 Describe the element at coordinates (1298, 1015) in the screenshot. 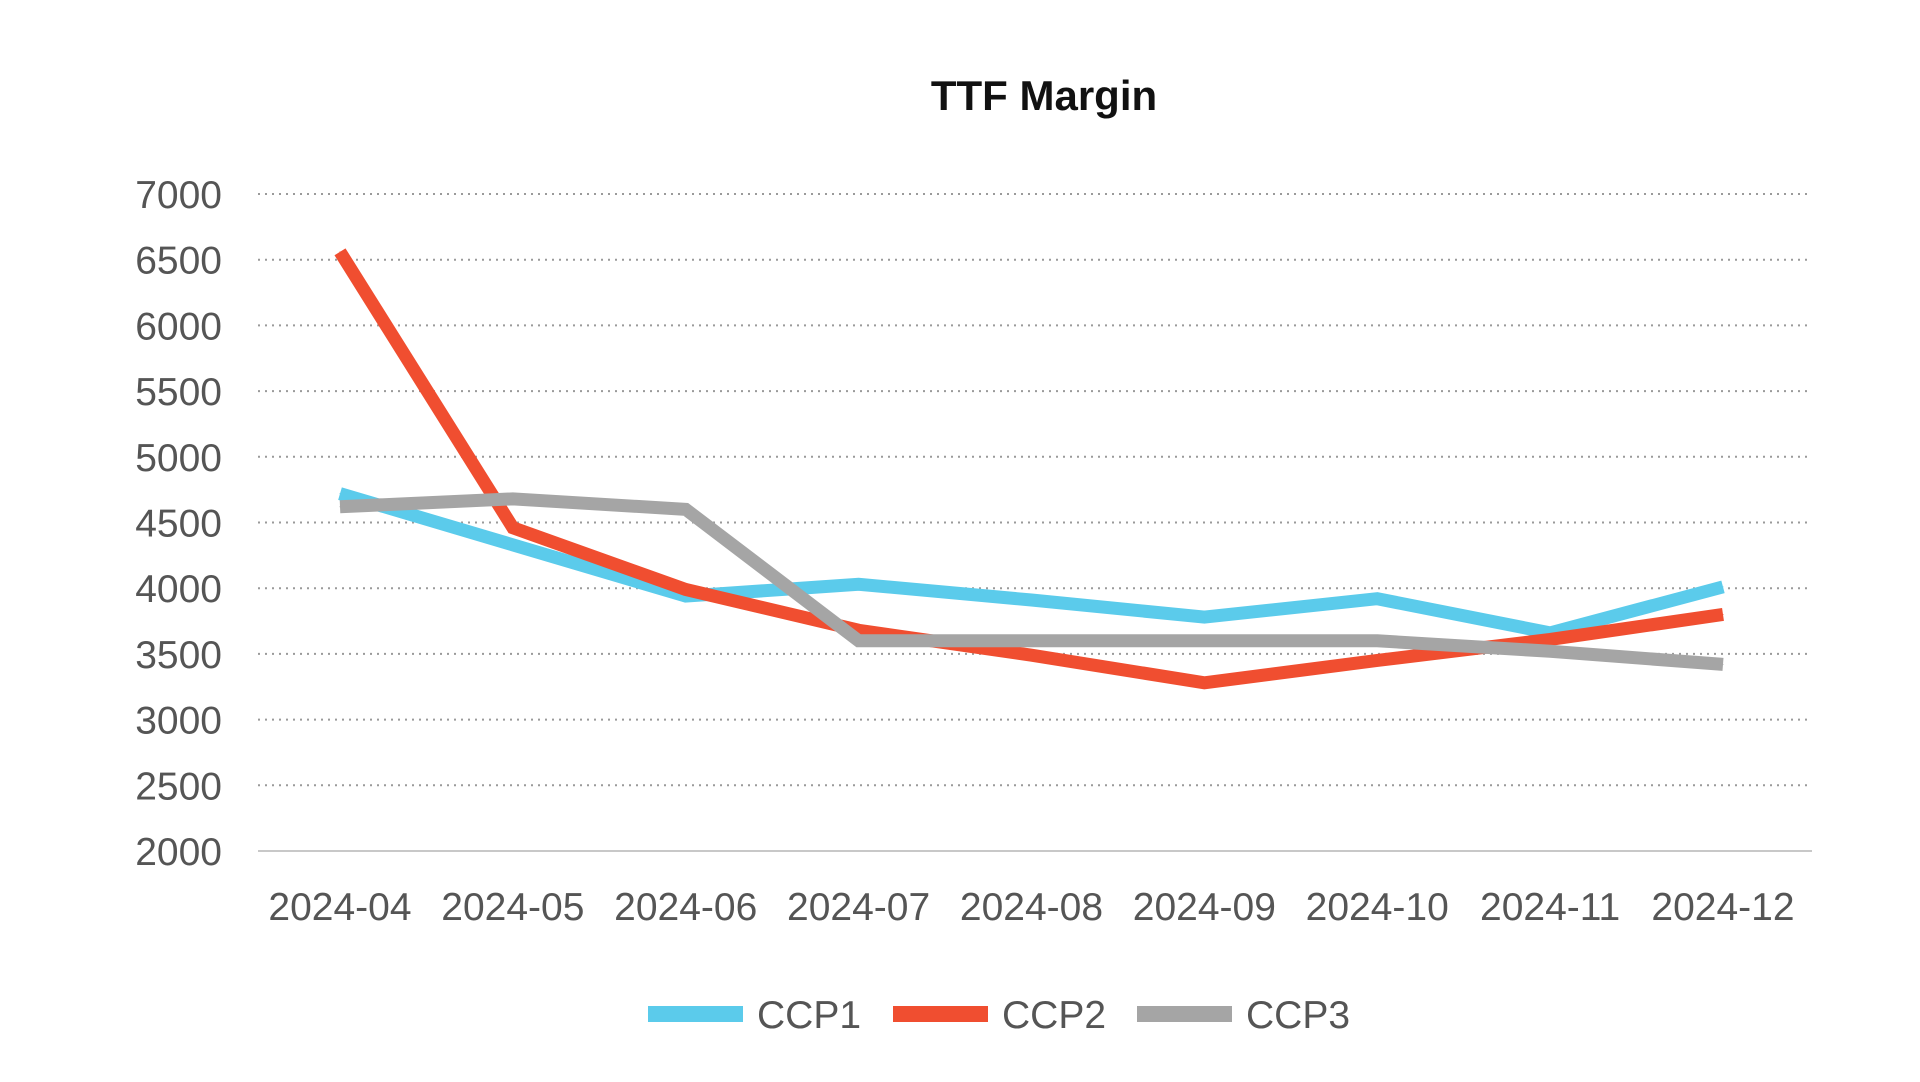

I see `legend-label: CCP3` at that location.